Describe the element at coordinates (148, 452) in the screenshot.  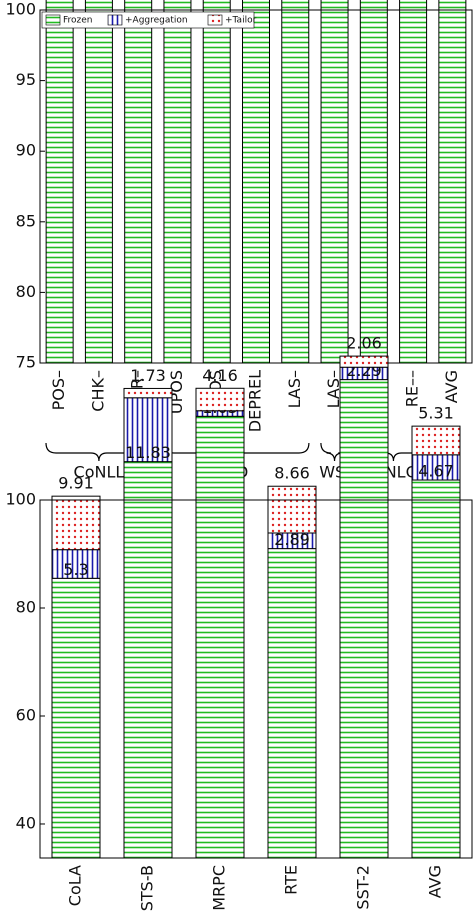
I see `value-label: 11.83` at that location.